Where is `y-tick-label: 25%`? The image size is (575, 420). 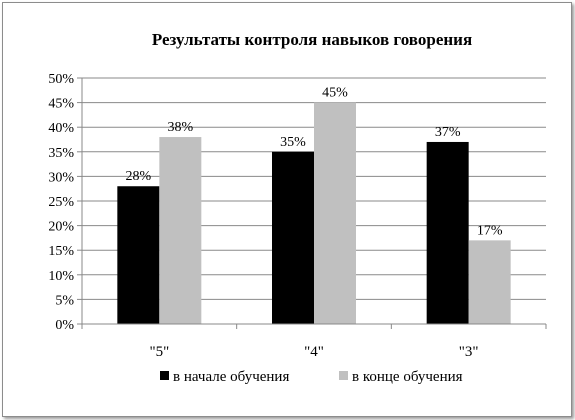 y-tick-label: 25% is located at coordinates (61, 202).